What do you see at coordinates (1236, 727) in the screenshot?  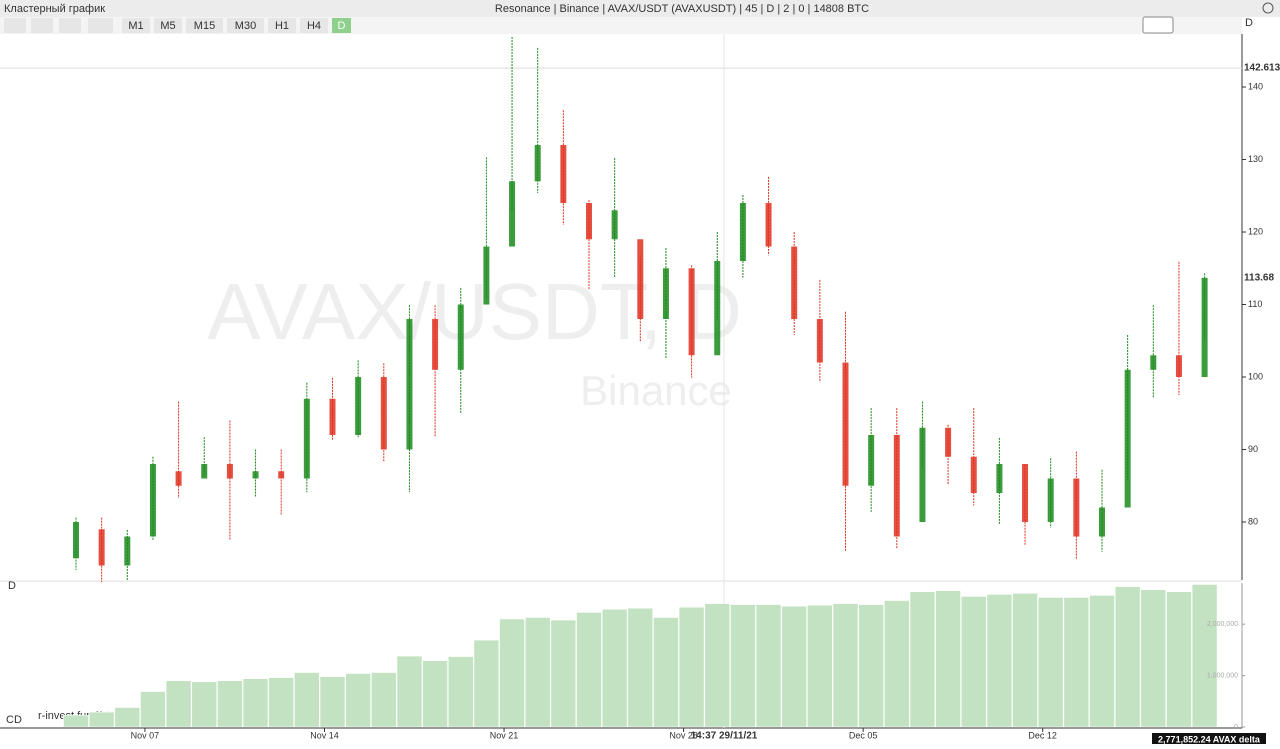 I see `y2-tick-label: 0` at bounding box center [1236, 727].